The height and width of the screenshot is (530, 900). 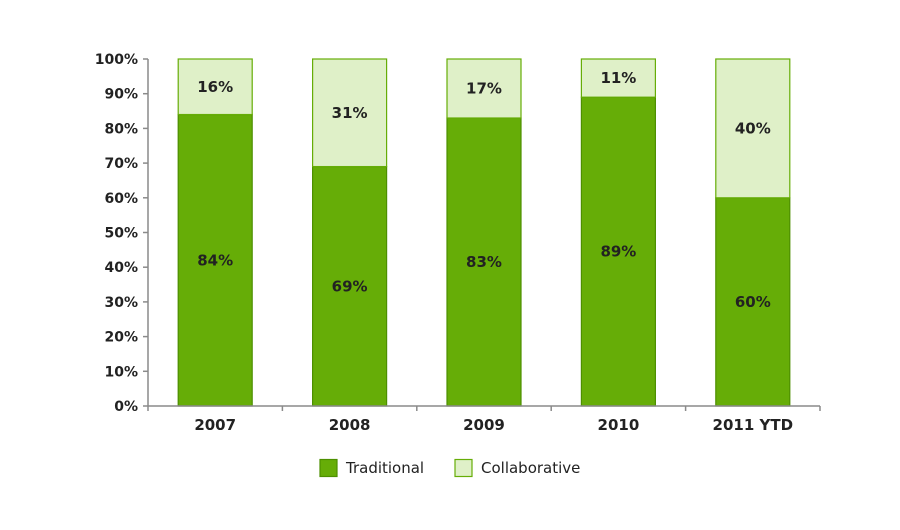 I want to click on x-category-label: 2008, so click(x=350, y=425).